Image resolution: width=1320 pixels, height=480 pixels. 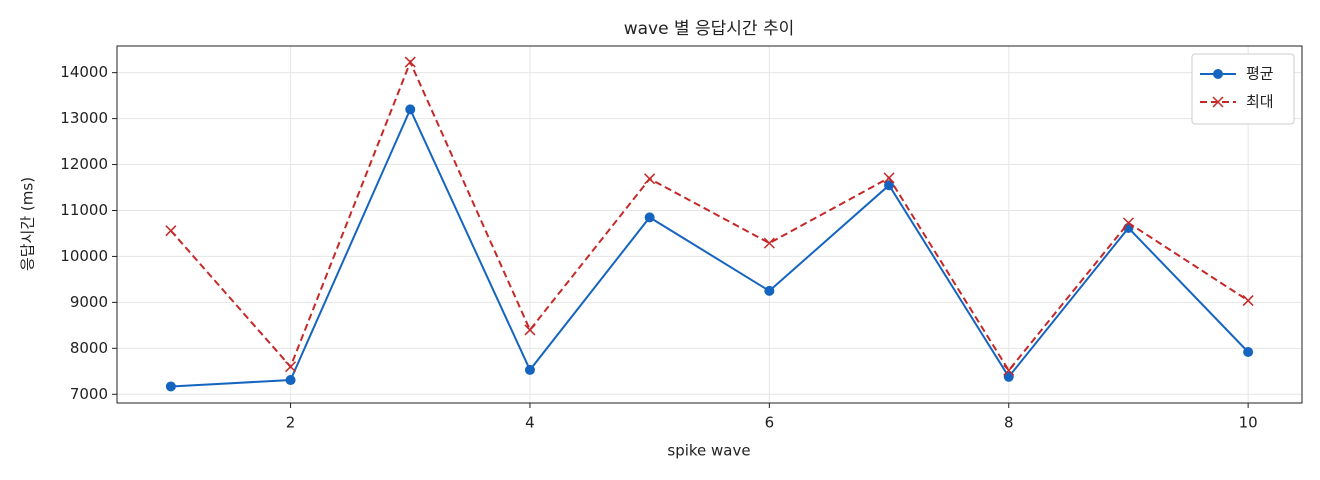 What do you see at coordinates (770, 423) in the screenshot?
I see `x-tick-label: 6` at bounding box center [770, 423].